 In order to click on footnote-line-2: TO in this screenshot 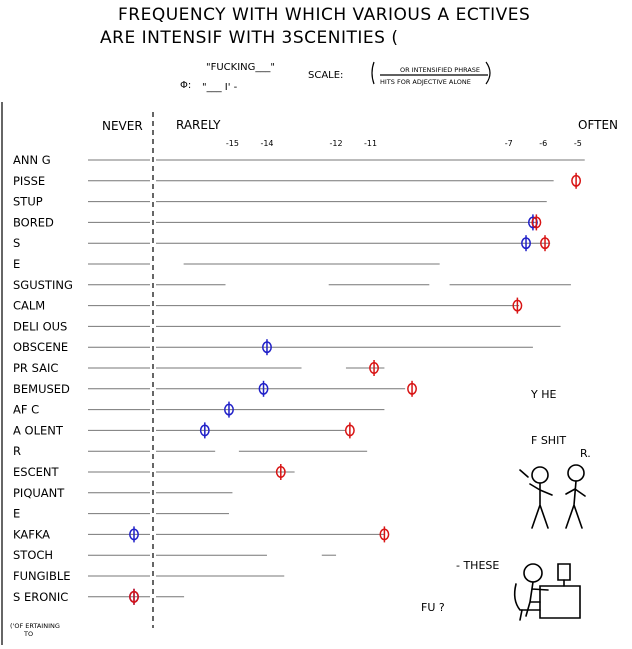, I will do `click(28, 634)`.